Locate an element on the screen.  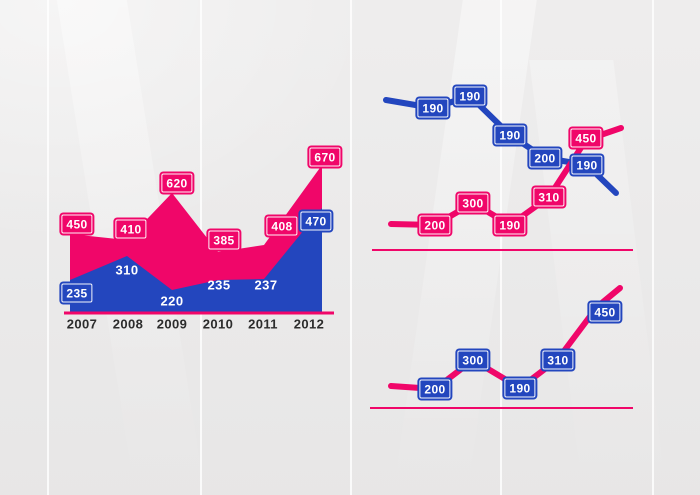
value-label-white: 235 is located at coordinates (219, 285).